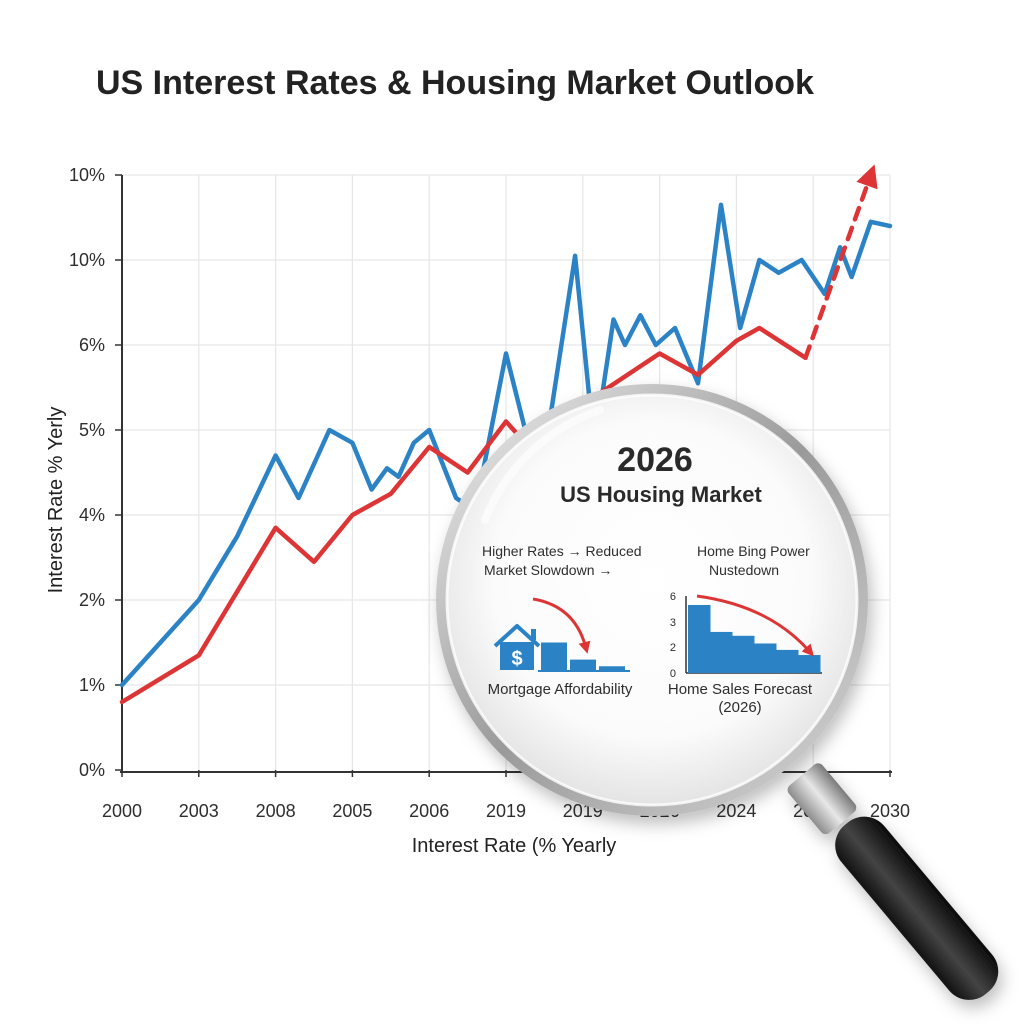 The image size is (1024, 1024). I want to click on sales-y-tick-label: 6, so click(673, 597).